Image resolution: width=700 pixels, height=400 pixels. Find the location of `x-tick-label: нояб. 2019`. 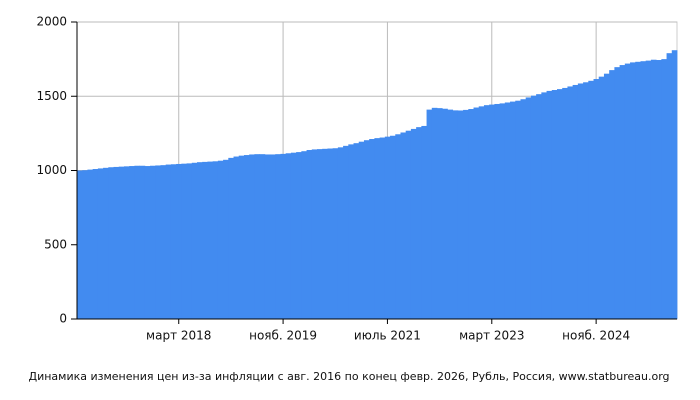

x-tick-label: нояб. 2019 is located at coordinates (283, 336).